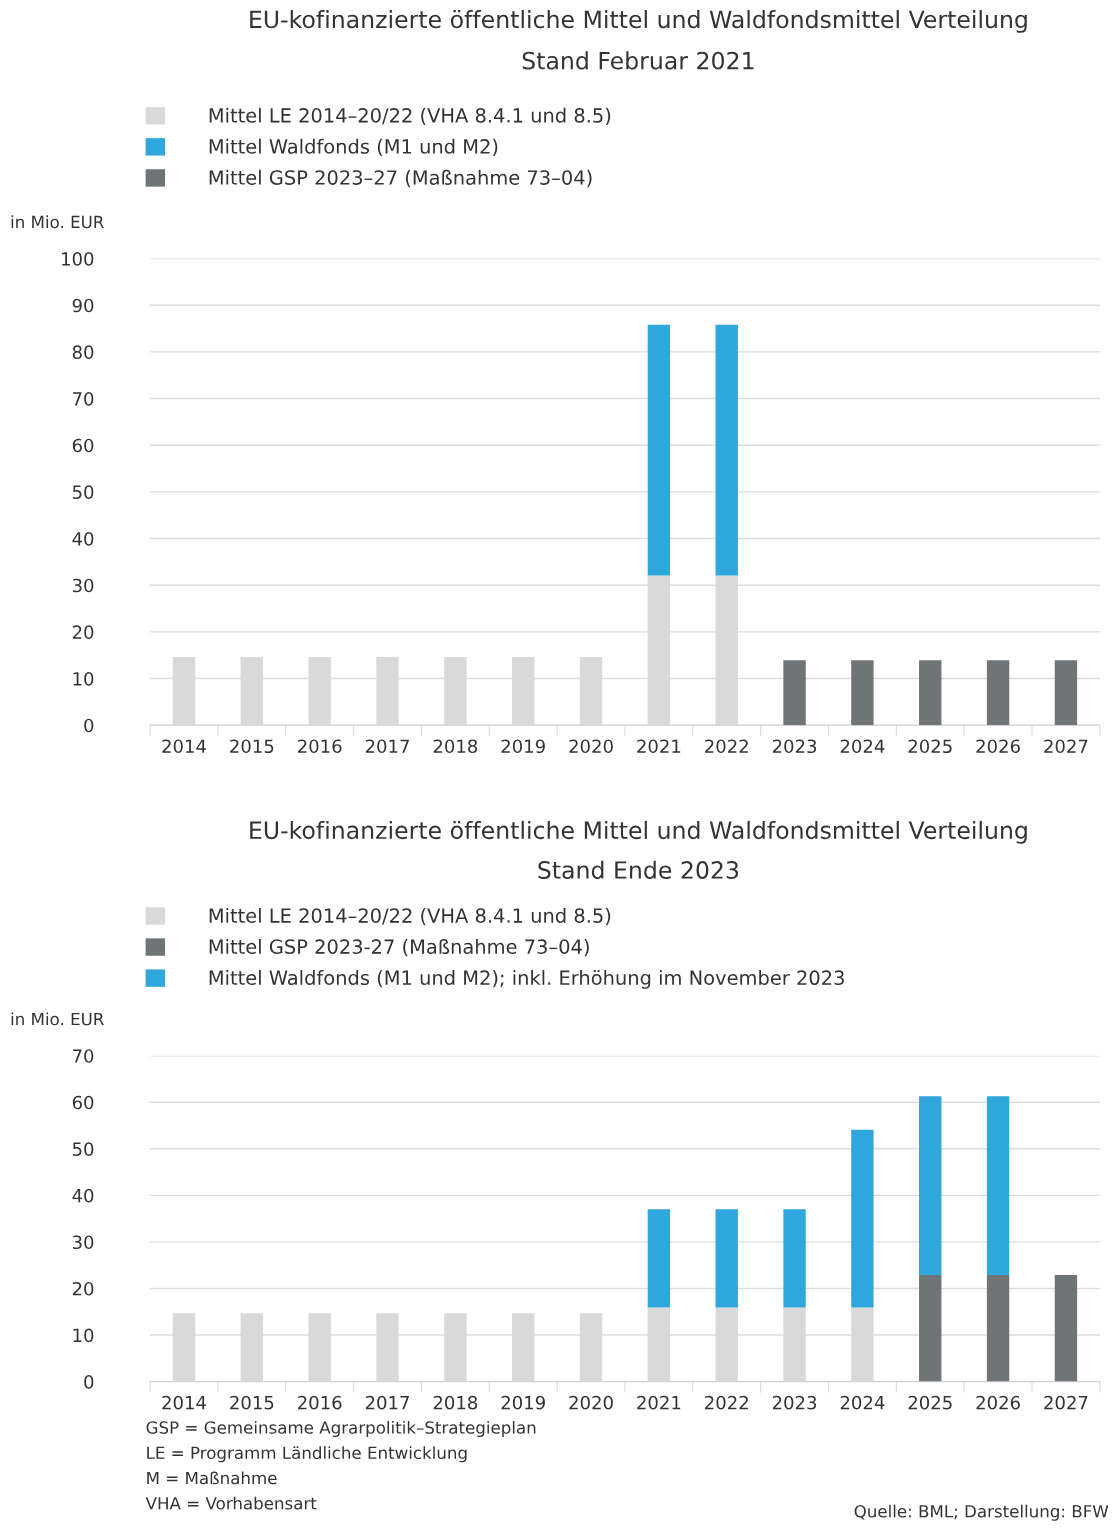 The width and height of the screenshot is (1120, 1530). Describe the element at coordinates (353, 147) in the screenshot. I see `legend-label: Mittel Waldfonds (M1 und M2)` at that location.